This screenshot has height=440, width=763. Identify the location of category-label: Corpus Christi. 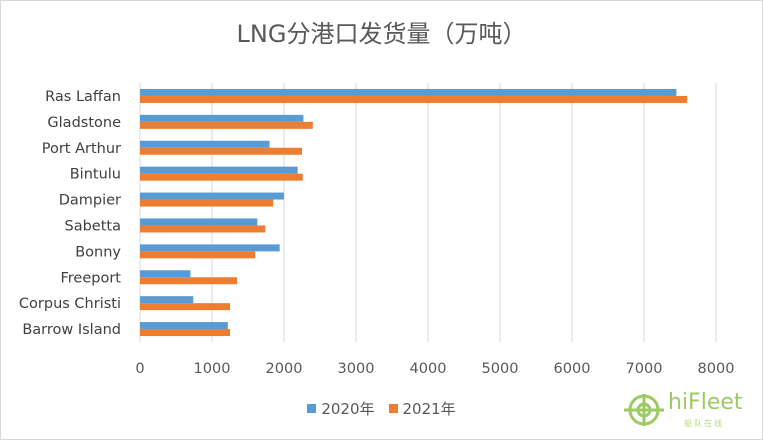
(70, 304).